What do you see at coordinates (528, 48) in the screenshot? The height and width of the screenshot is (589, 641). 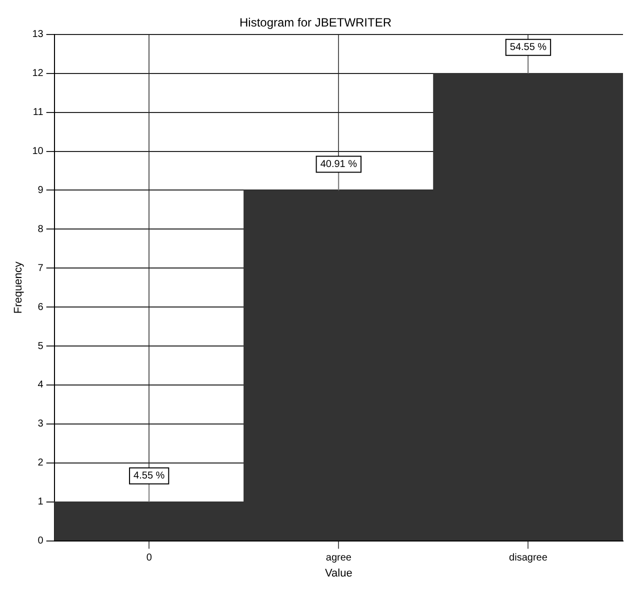 I see `annotation: 54.55 %` at bounding box center [528, 48].